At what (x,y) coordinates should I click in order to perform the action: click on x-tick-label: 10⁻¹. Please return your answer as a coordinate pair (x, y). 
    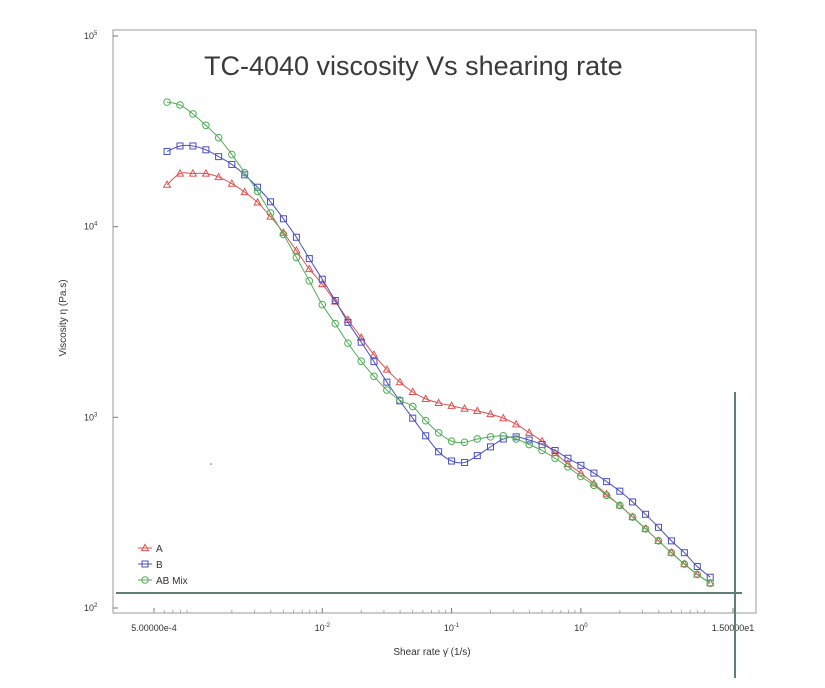
    Looking at the image, I should click on (452, 628).